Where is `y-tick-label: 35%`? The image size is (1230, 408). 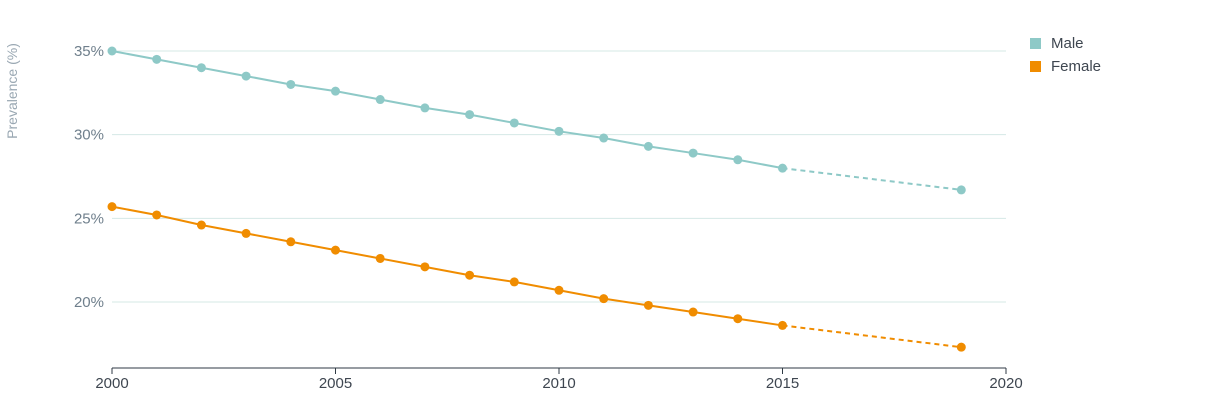
y-tick-label: 35% is located at coordinates (89, 51).